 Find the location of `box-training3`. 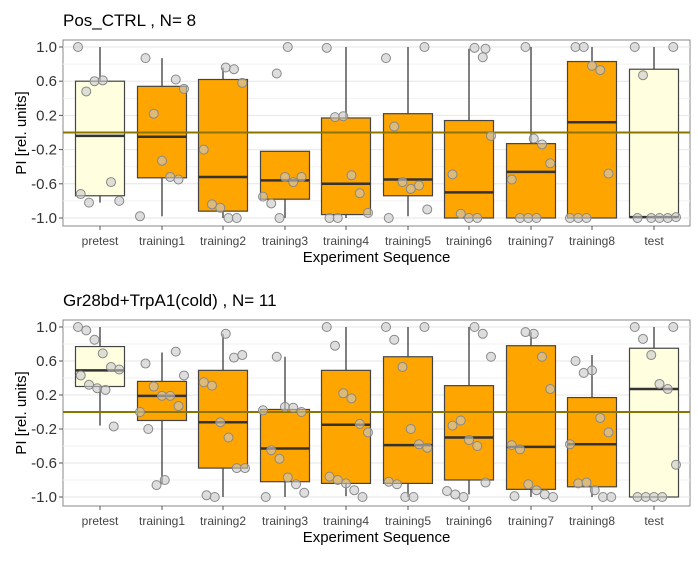

box-training3 is located at coordinates (285, 426).